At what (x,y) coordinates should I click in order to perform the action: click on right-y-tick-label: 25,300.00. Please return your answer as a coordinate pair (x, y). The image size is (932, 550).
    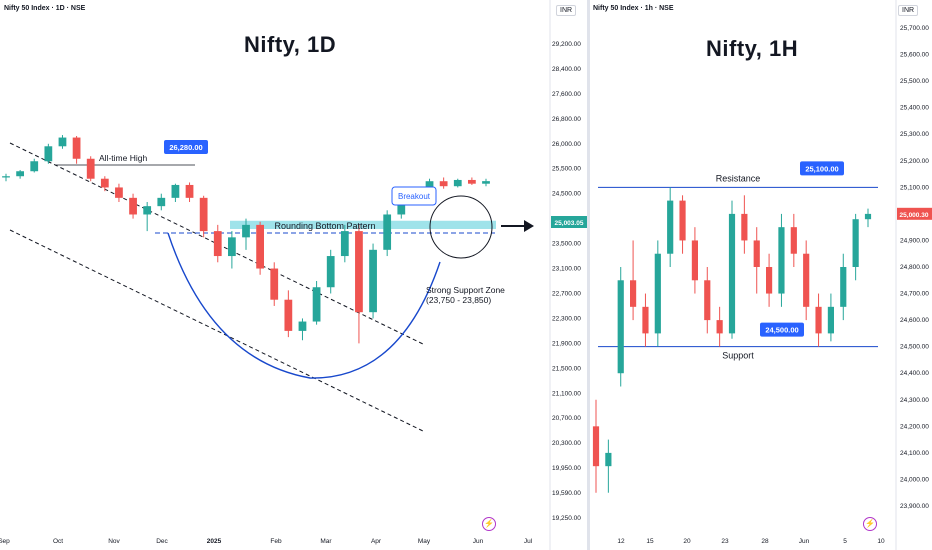
    Looking at the image, I should click on (914, 134).